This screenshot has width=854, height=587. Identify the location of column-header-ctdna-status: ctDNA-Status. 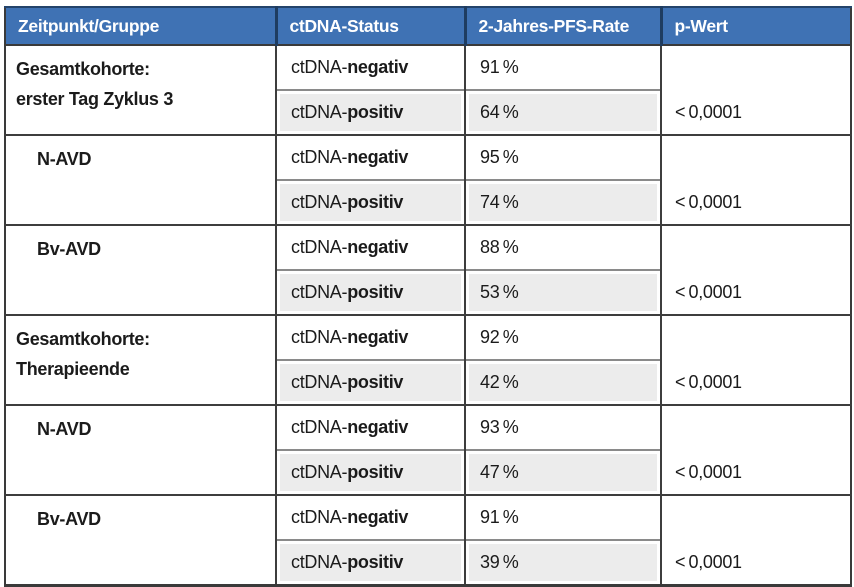
(369, 26).